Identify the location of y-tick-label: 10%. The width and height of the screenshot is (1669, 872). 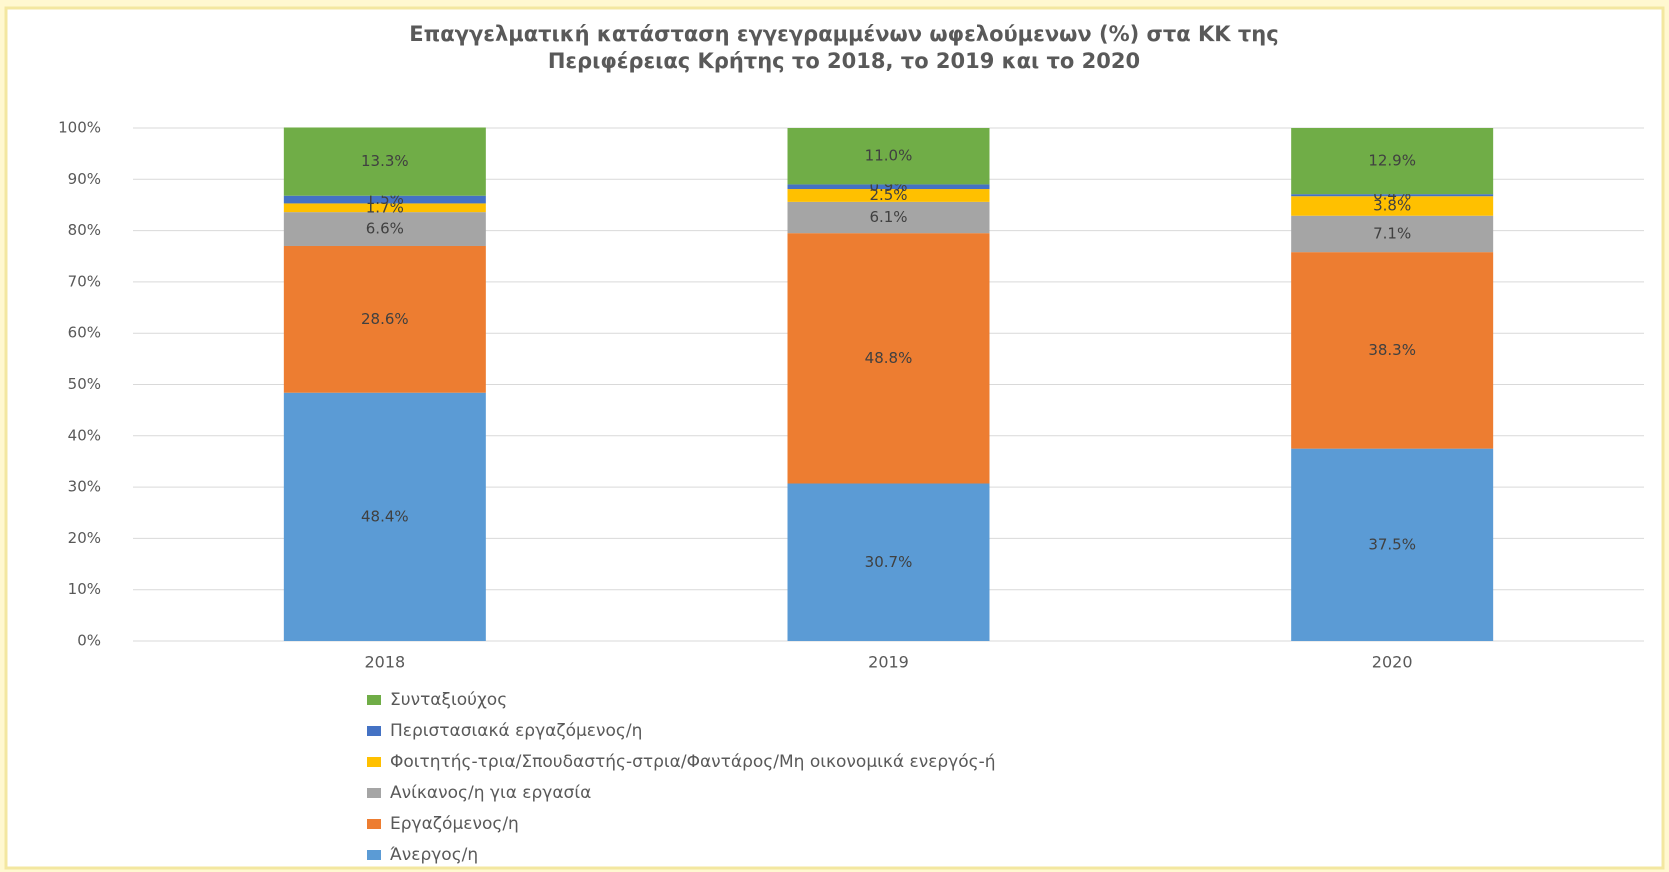
(84, 589).